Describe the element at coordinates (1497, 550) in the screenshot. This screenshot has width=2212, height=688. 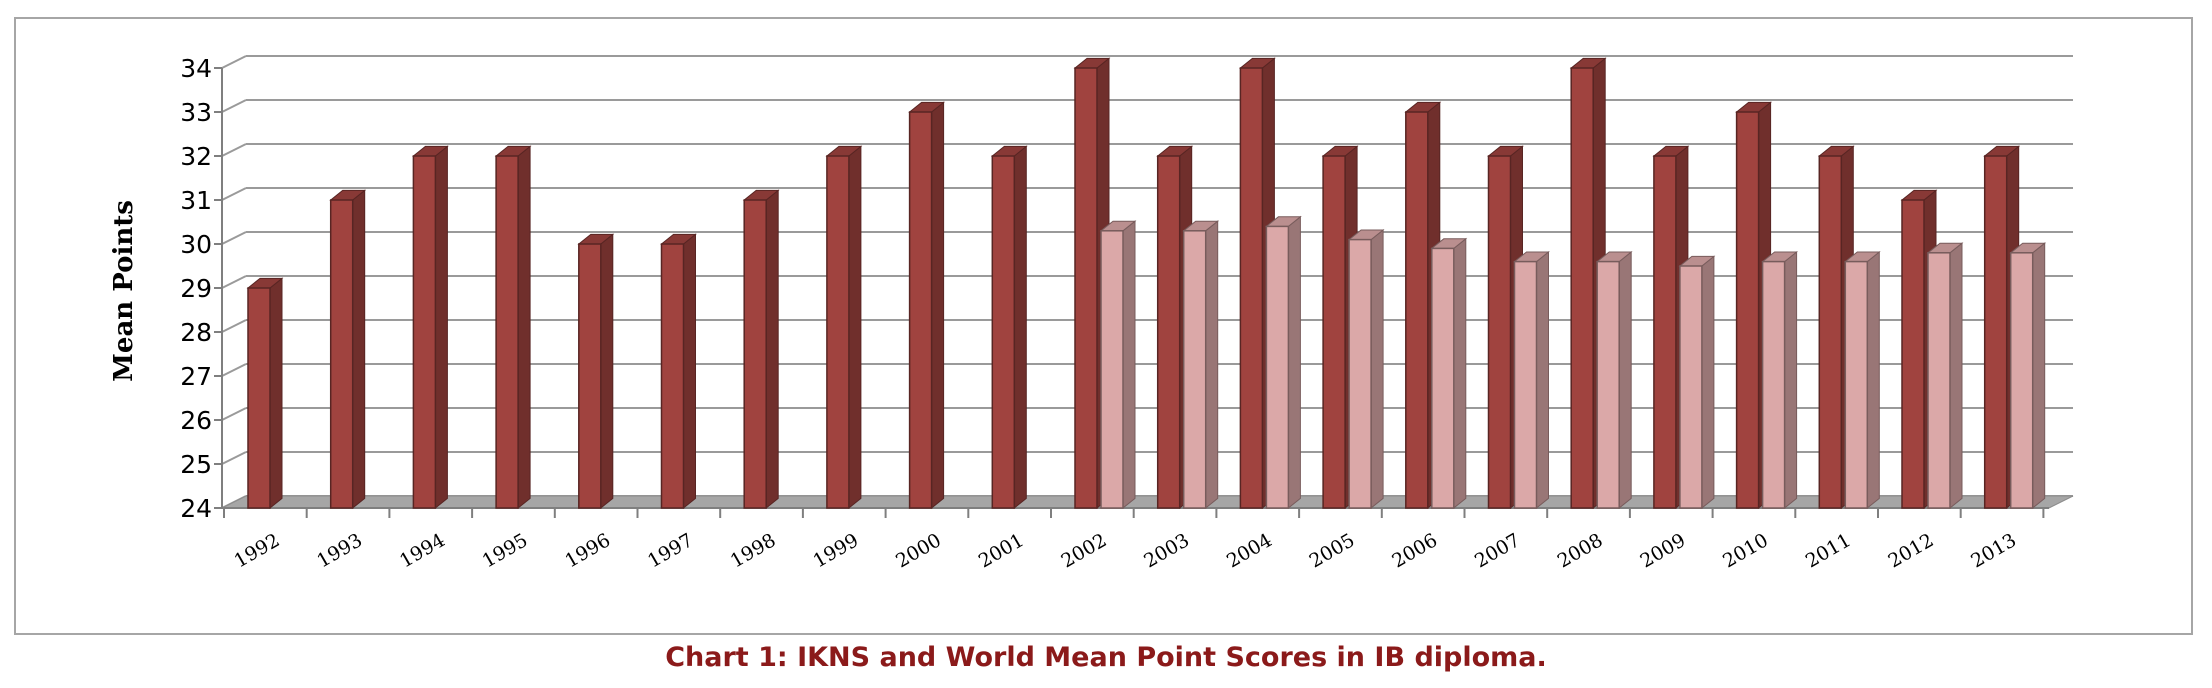
I see `x-tick-label: 2007` at that location.